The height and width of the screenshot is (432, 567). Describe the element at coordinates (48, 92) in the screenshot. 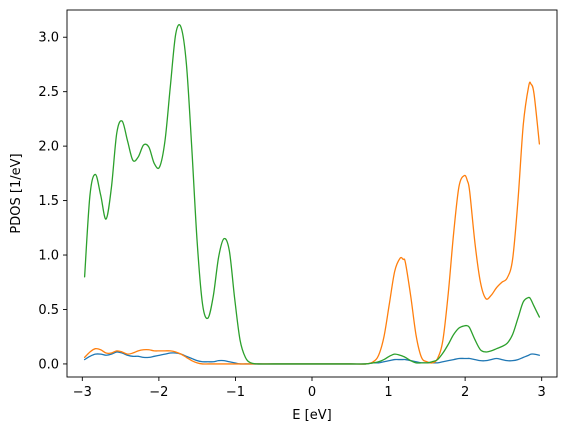

I see `y-tick-label: 2.5` at that location.